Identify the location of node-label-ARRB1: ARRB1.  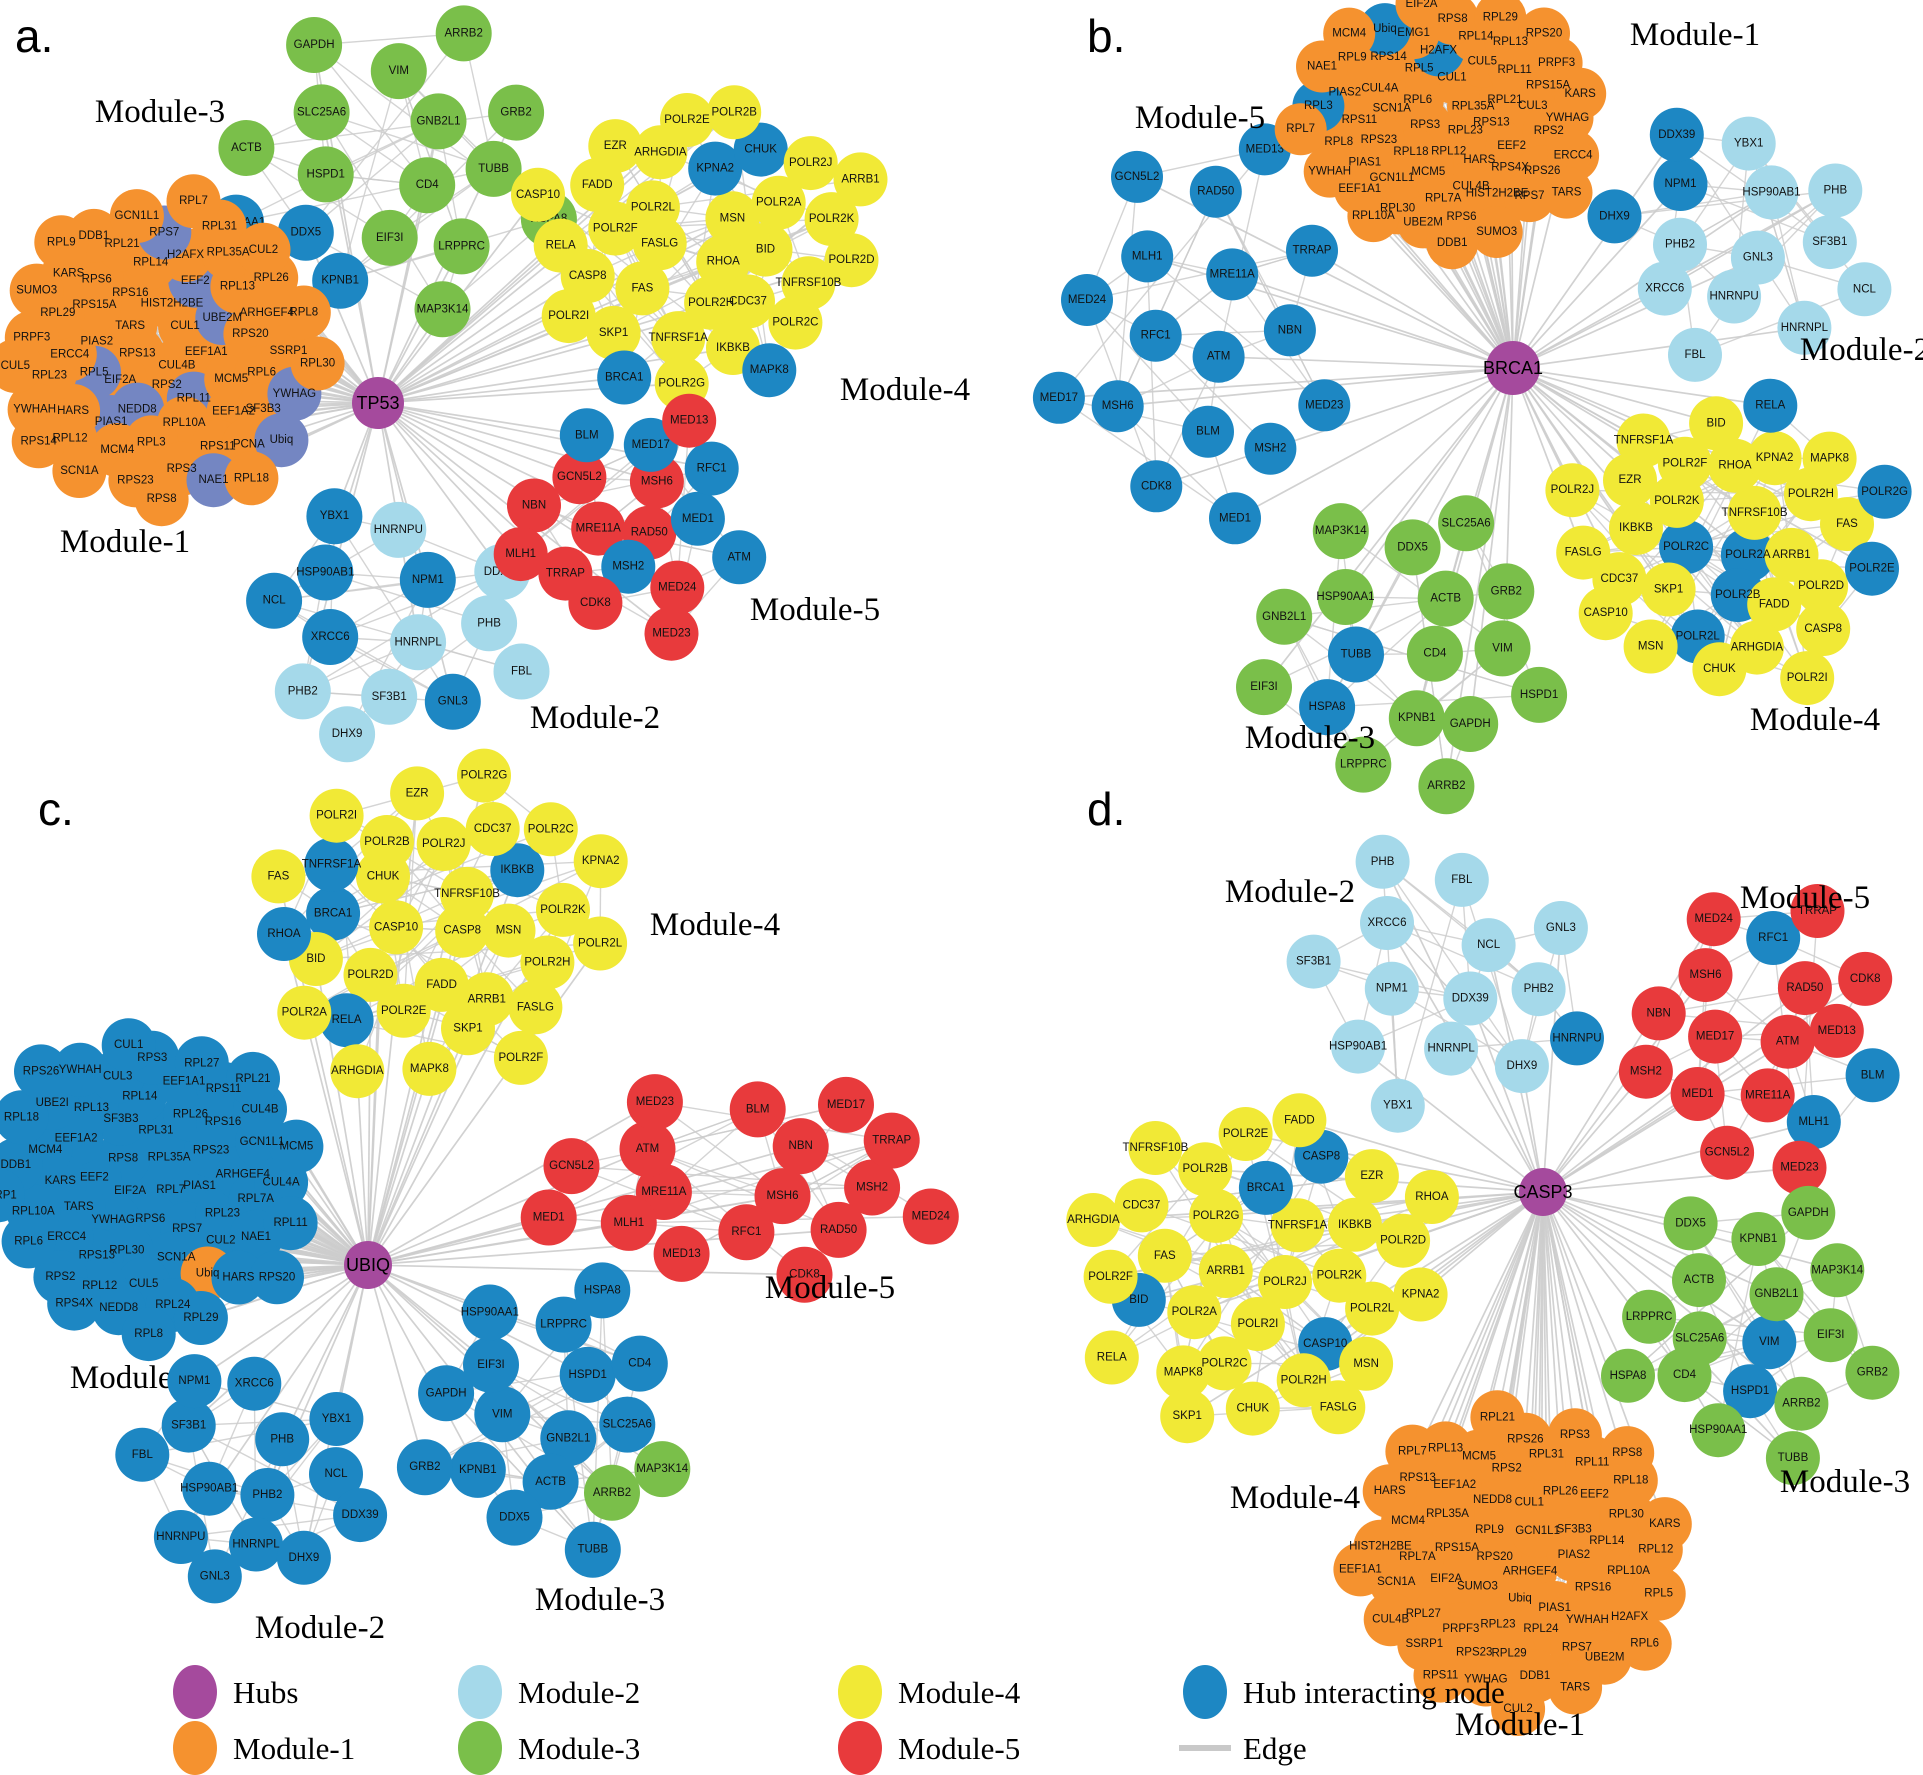
(860, 179).